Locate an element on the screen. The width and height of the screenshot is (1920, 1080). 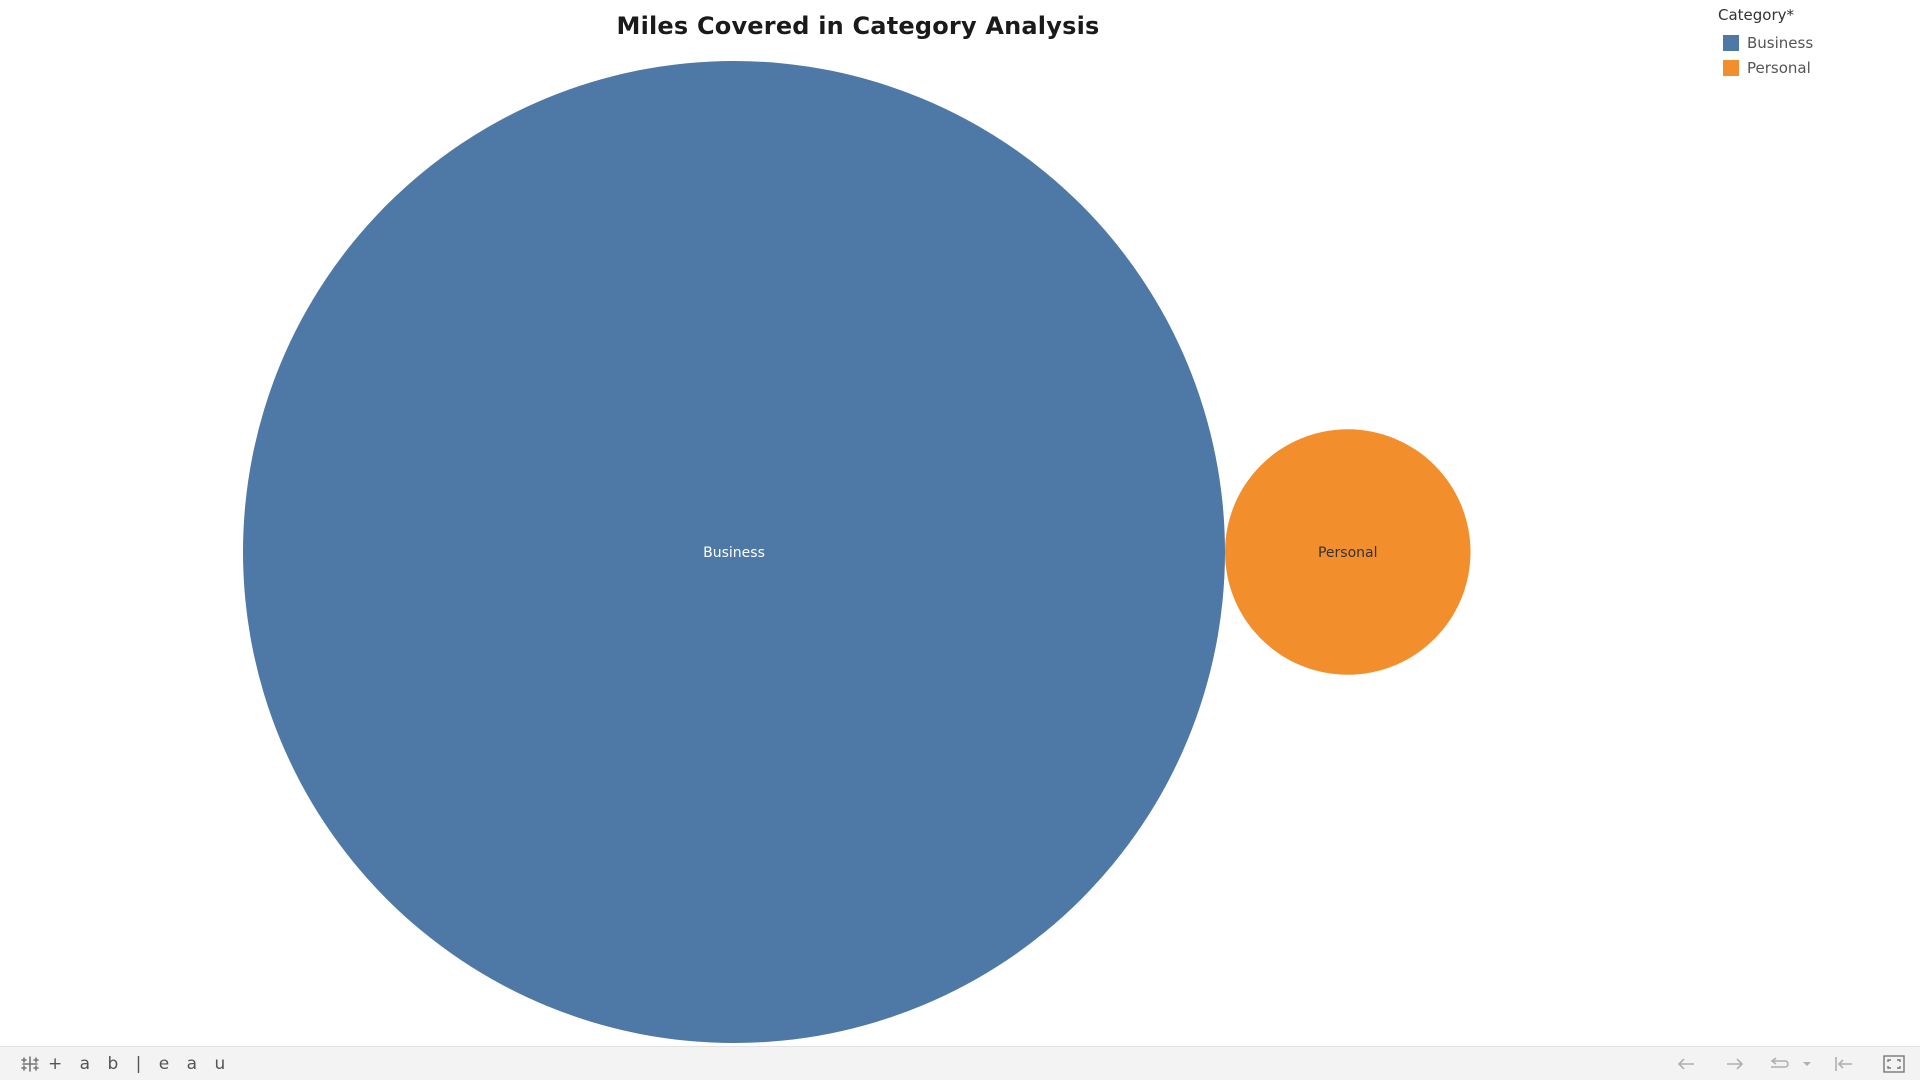
reset-button is located at coordinates (1844, 1064).